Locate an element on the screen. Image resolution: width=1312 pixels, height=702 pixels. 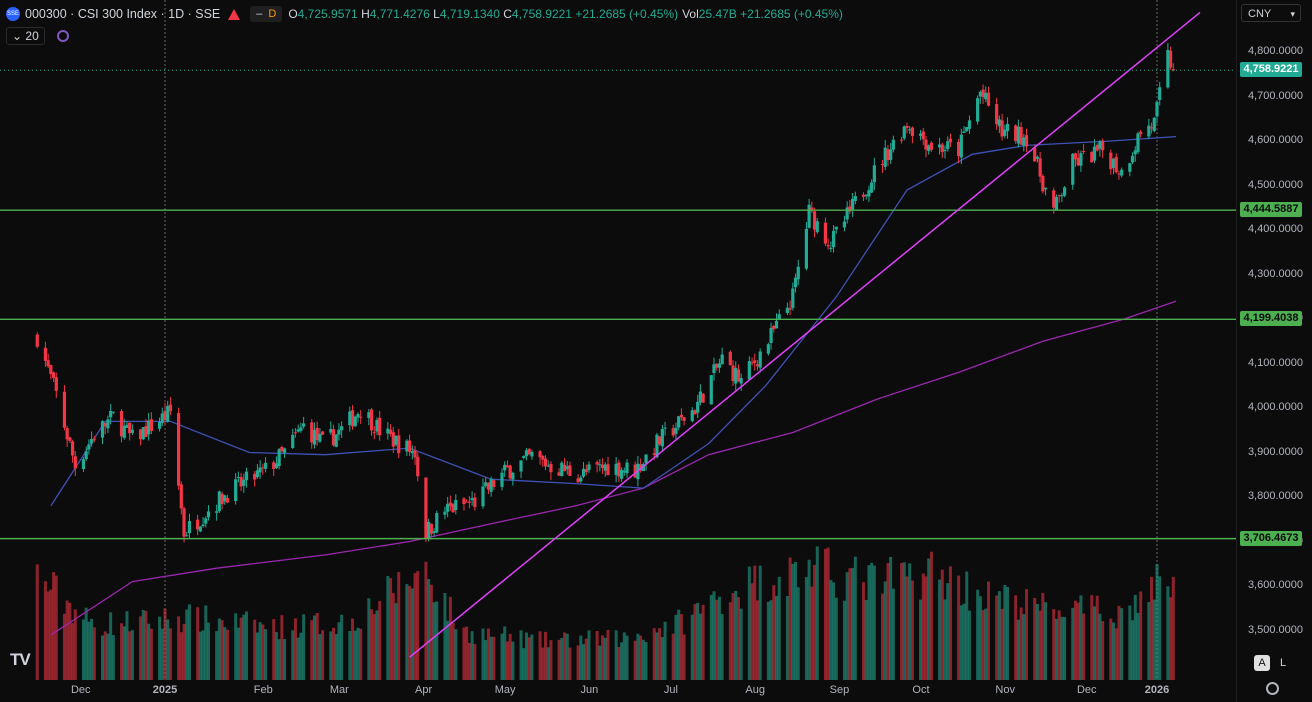
log-scale-button: L is located at coordinates (1283, 663).